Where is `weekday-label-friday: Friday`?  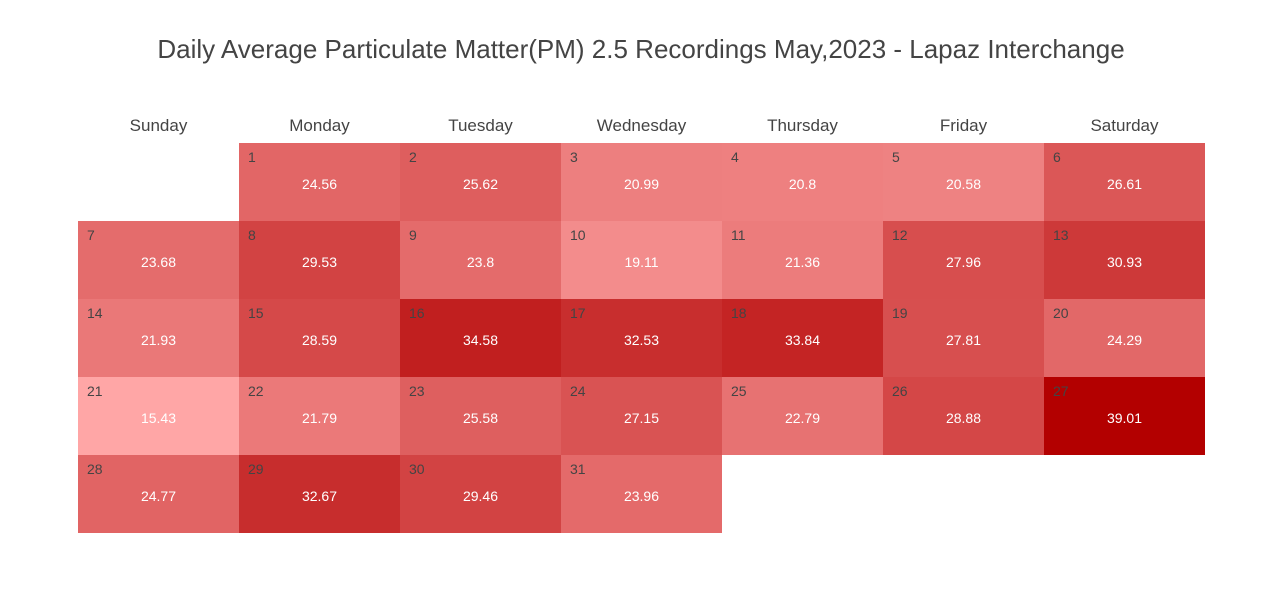 weekday-label-friday: Friday is located at coordinates (963, 125).